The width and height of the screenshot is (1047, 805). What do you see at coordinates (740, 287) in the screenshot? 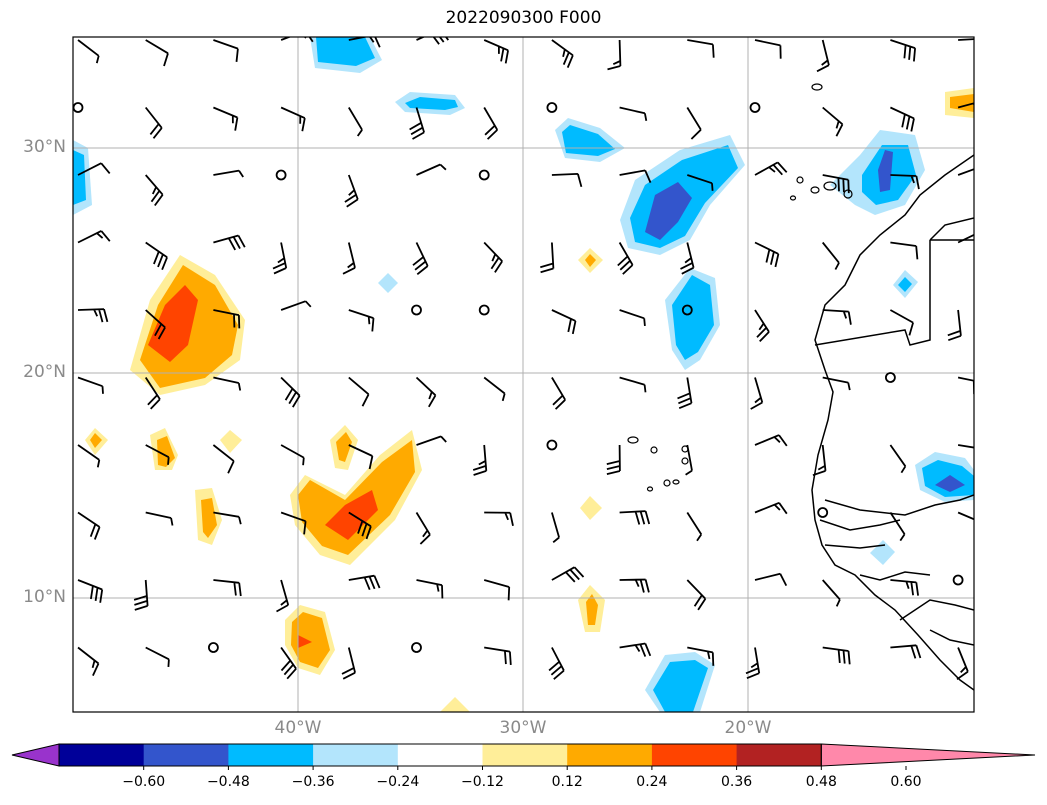
I see `cape-verde-islands` at bounding box center [740, 287].